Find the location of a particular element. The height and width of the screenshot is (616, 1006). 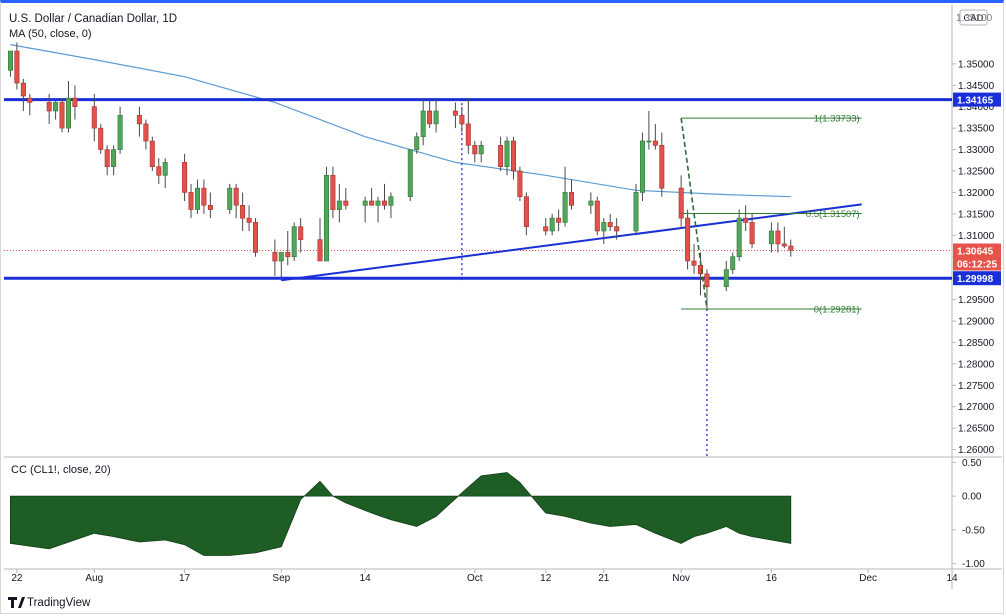

trend-line is located at coordinates (571, 242).